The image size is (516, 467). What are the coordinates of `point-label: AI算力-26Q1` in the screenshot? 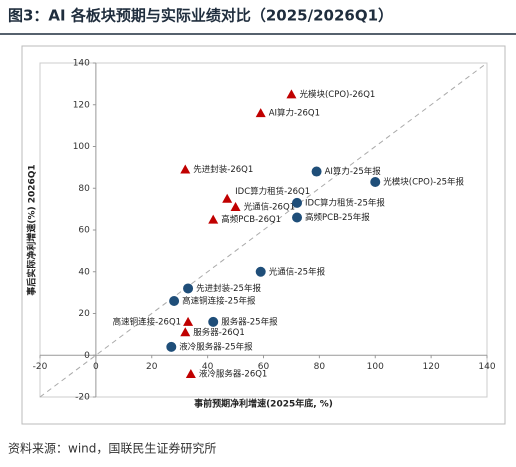 It's located at (294, 113).